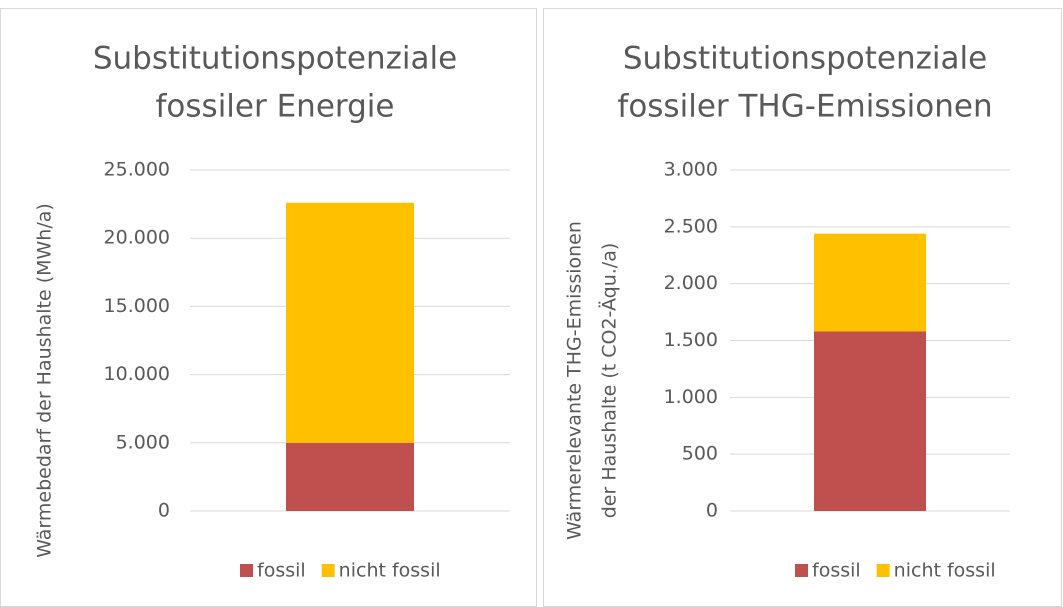 This screenshot has height=607, width=1063. What do you see at coordinates (691, 226) in the screenshot?
I see `y-tick-label: 2.500` at bounding box center [691, 226].